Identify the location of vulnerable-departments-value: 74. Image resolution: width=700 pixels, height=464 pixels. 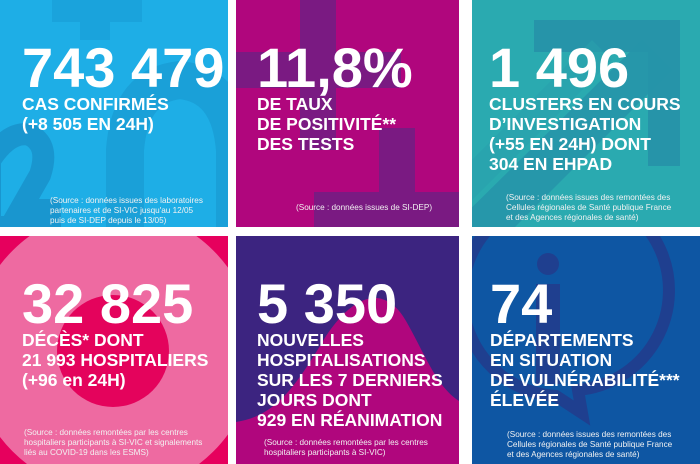
(521, 303).